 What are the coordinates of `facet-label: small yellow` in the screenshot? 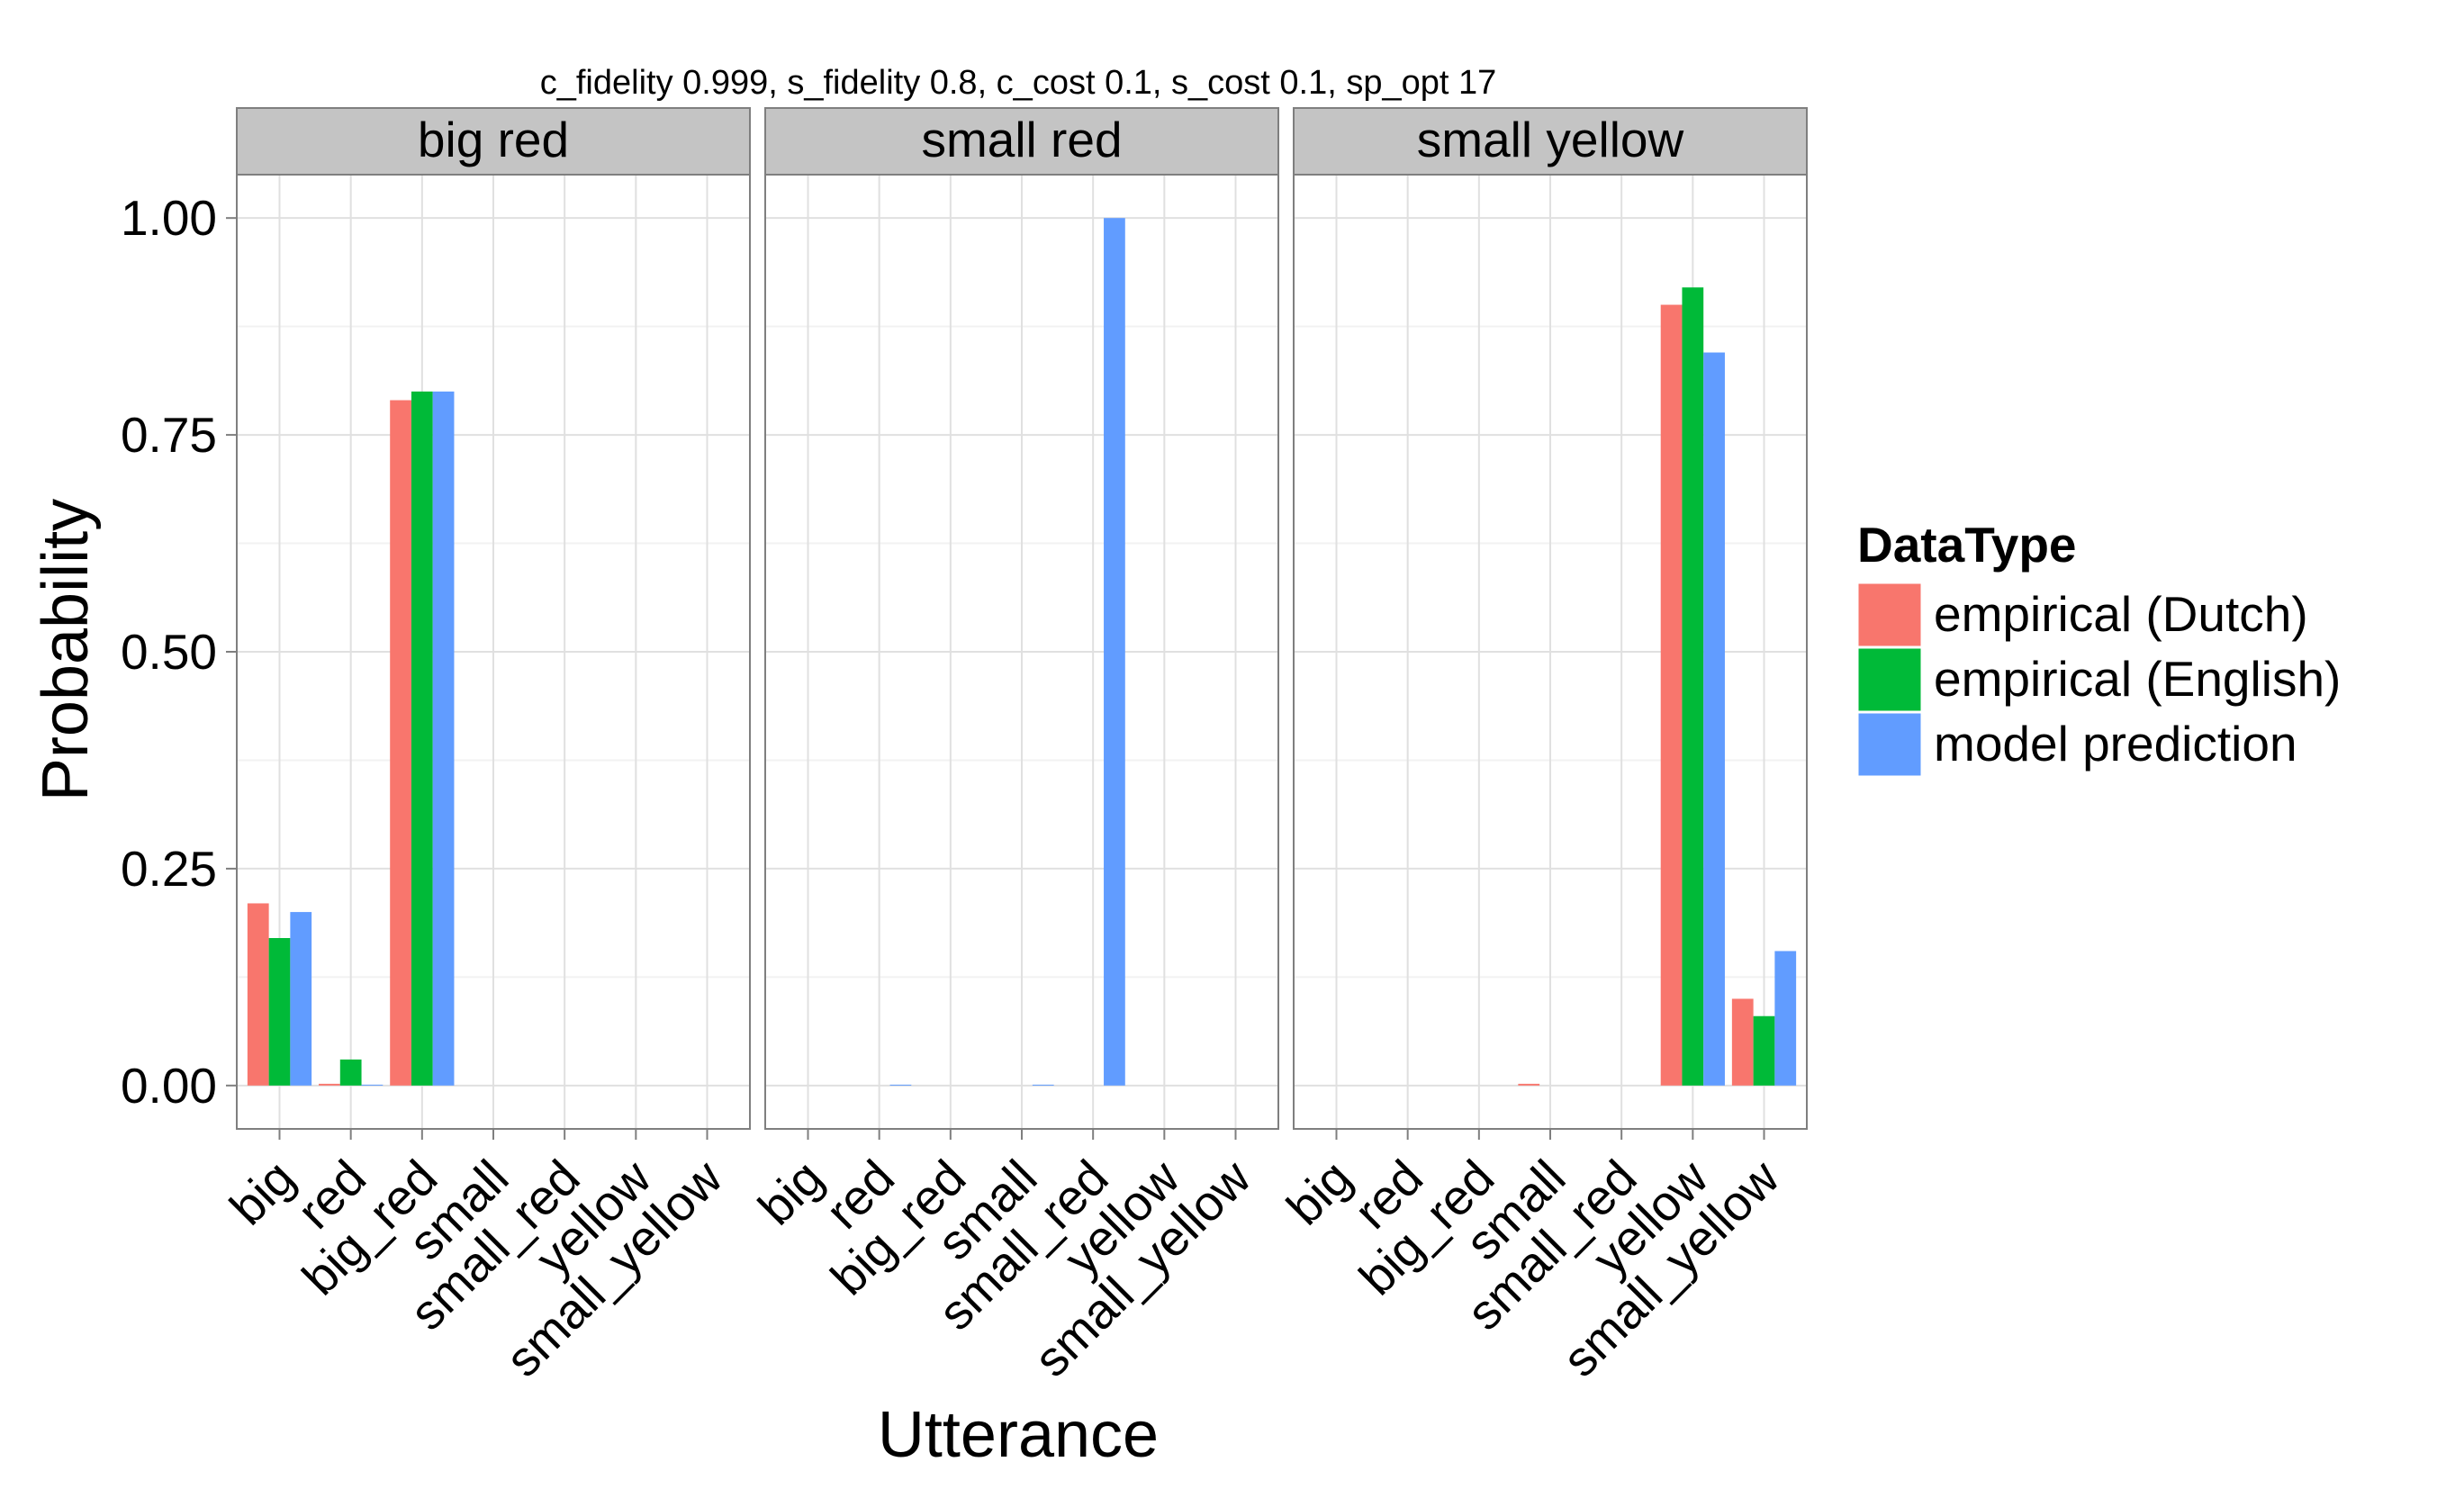 It's located at (1550, 139).